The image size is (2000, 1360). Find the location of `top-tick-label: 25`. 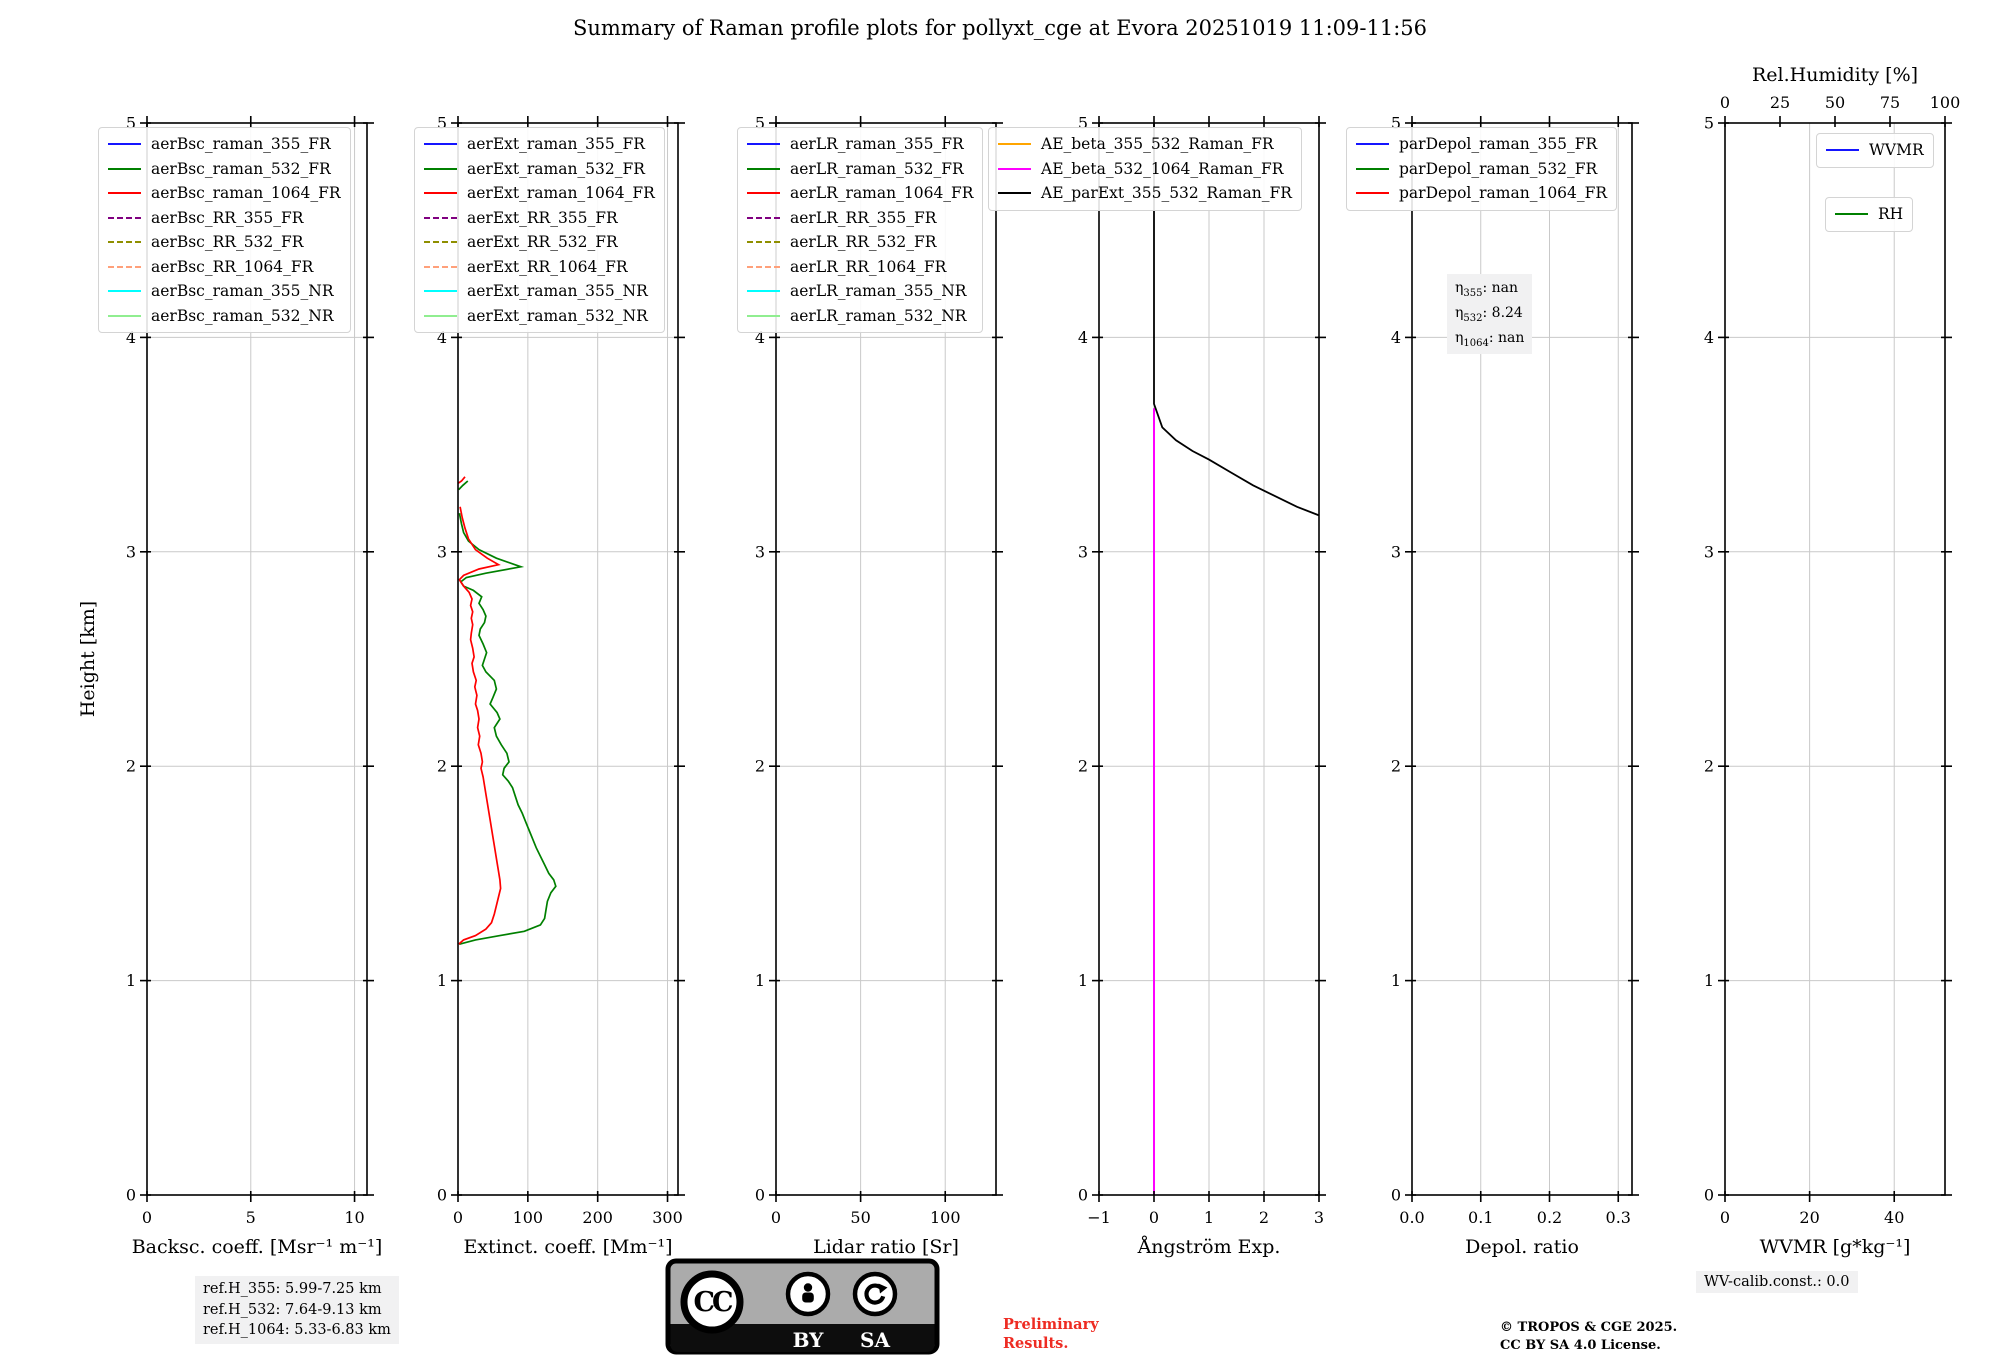

top-tick-label: 25 is located at coordinates (1780, 102).